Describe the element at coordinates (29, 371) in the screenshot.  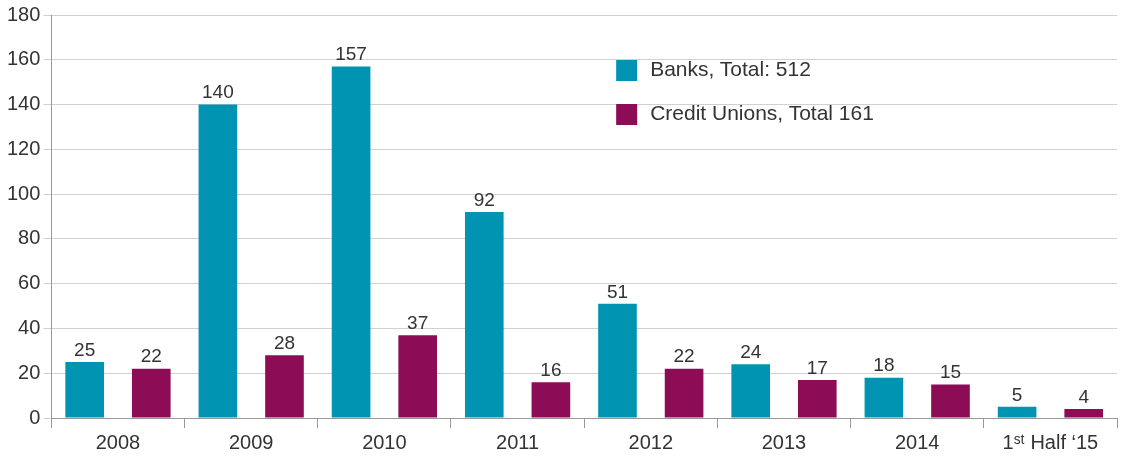
I see `y-tick-label: 20` at that location.